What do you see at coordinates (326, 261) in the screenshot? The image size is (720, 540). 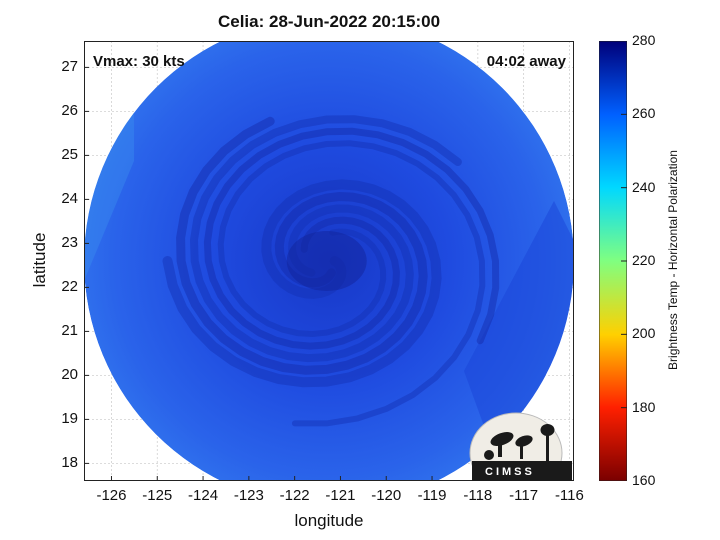 I see `storm-core` at bounding box center [326, 261].